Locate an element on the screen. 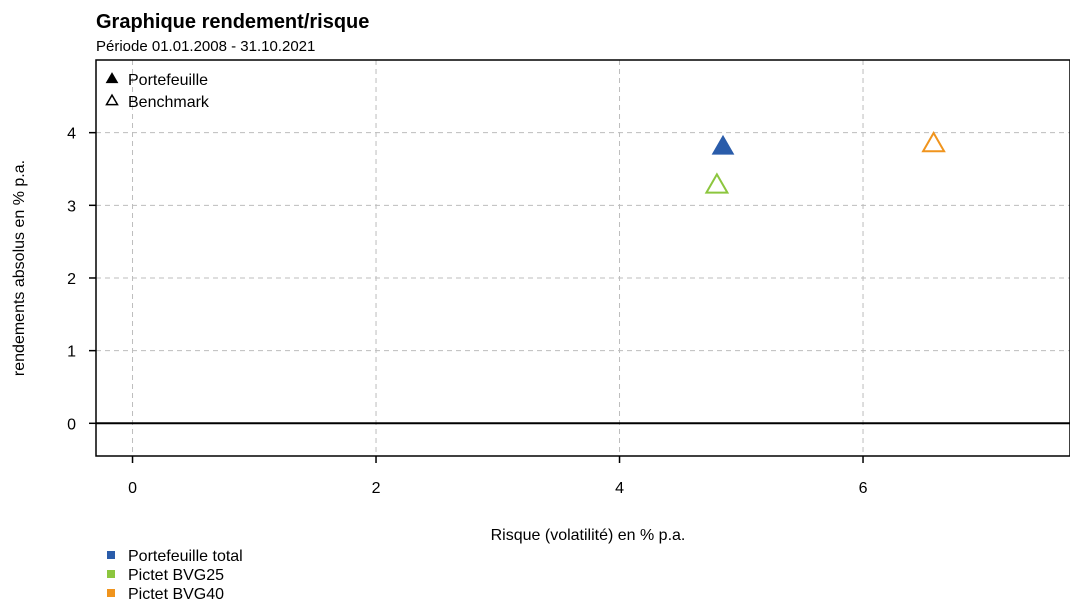 The height and width of the screenshot is (607, 1070). chart-subtitle: Période 01.01.2008 - 31.10.2021 is located at coordinates (205, 46).